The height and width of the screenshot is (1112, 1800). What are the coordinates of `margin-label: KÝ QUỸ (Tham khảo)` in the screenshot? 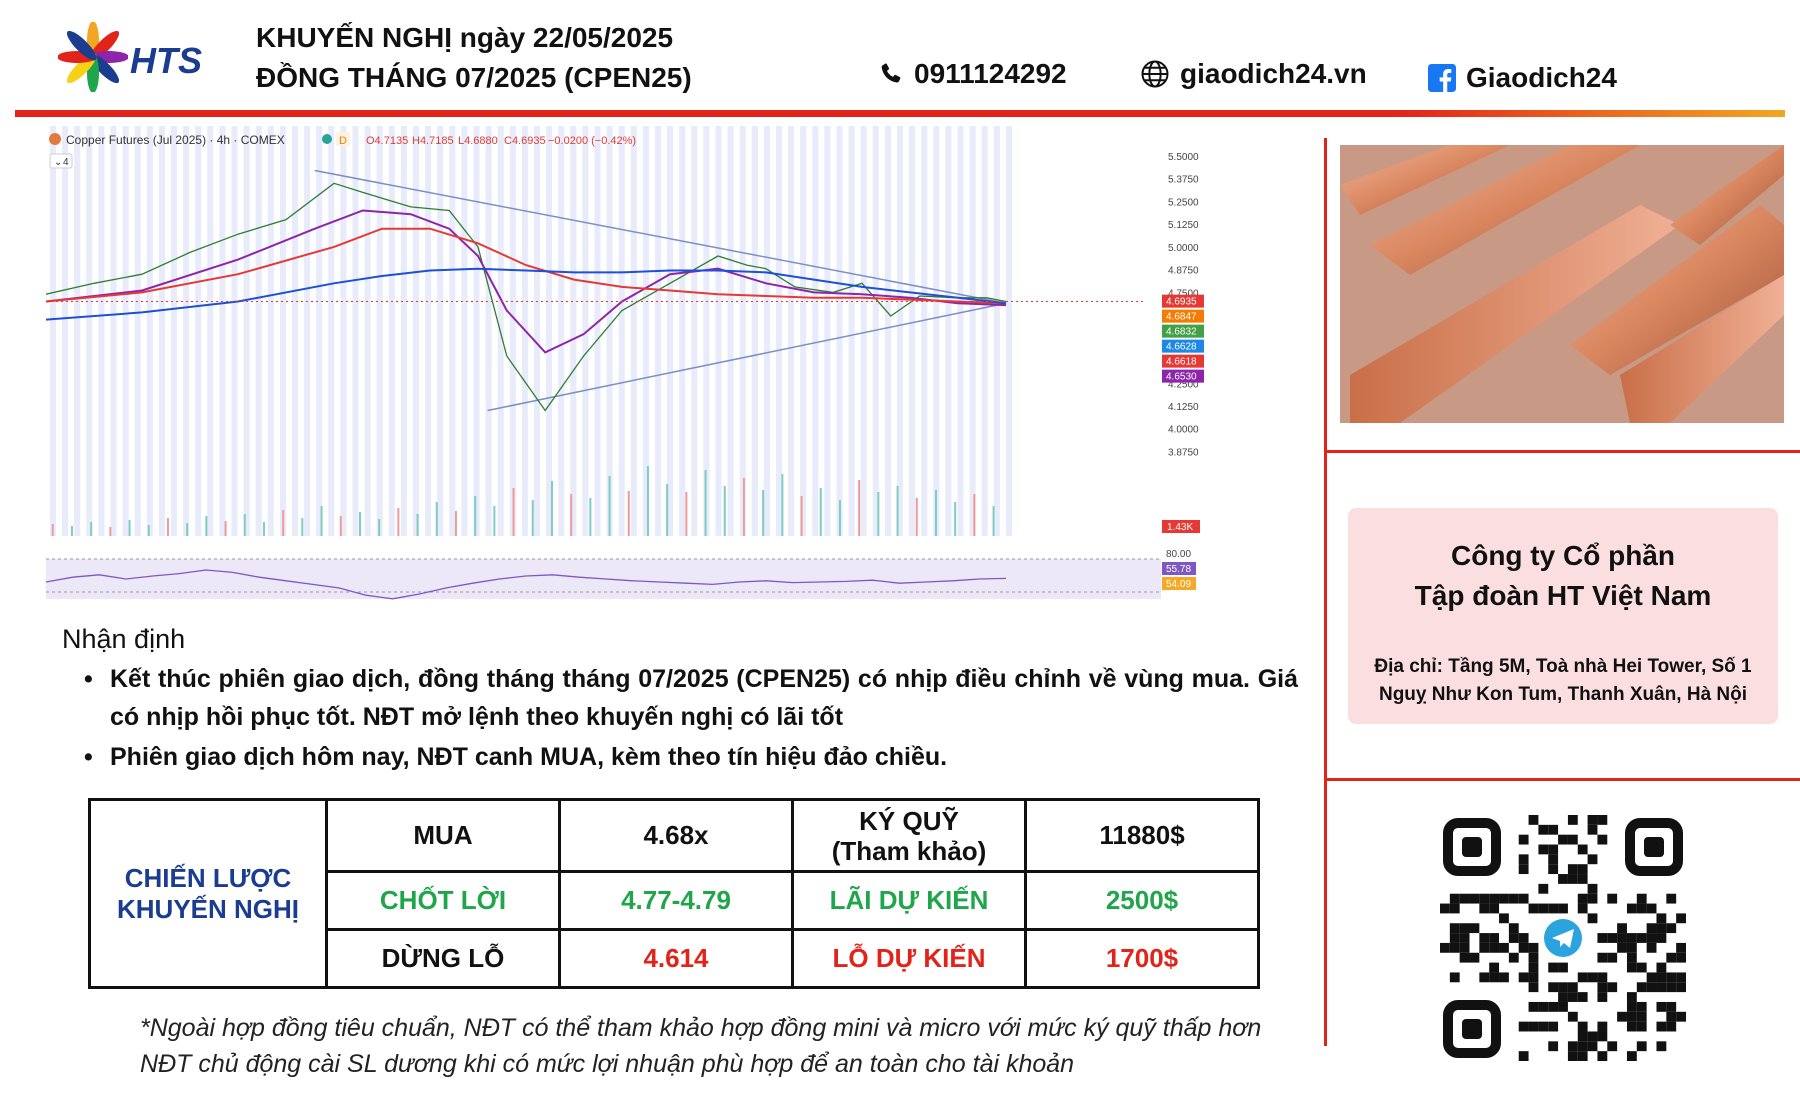 It's located at (909, 835).